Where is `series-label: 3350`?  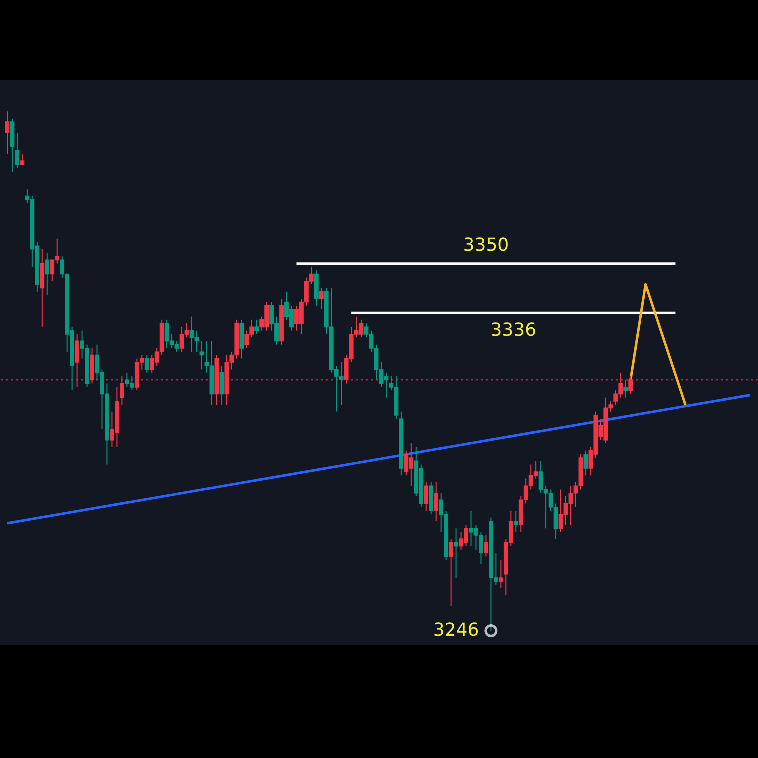 series-label: 3350 is located at coordinates (486, 245).